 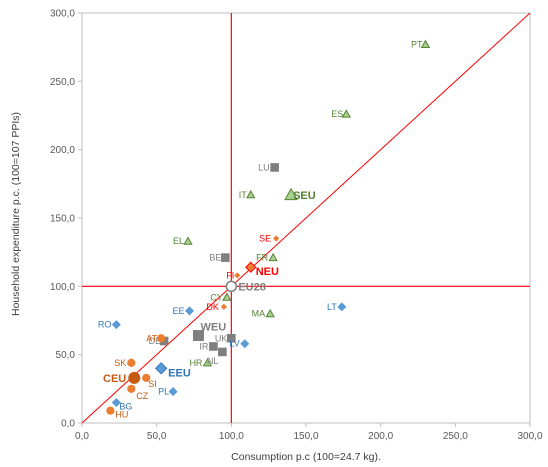 I want to click on point-label: MA, so click(x=259, y=314).